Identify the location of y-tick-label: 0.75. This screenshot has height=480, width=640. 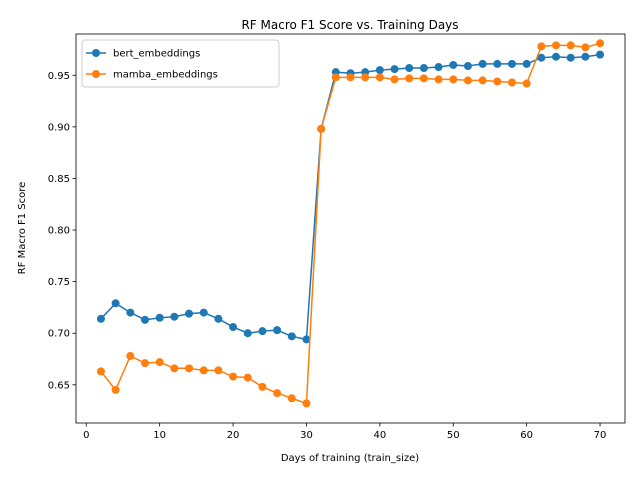
(59, 282).